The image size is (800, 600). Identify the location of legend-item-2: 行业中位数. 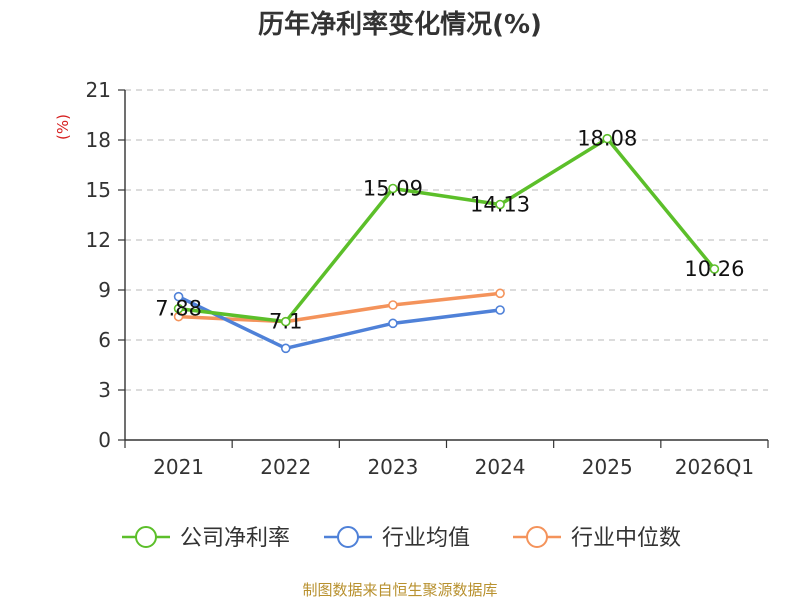
(597, 538).